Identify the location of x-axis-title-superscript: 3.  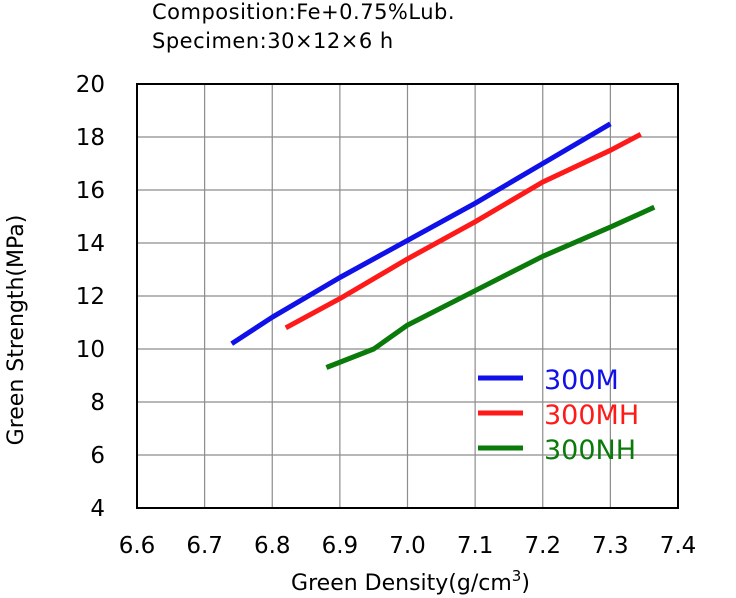
(517, 576).